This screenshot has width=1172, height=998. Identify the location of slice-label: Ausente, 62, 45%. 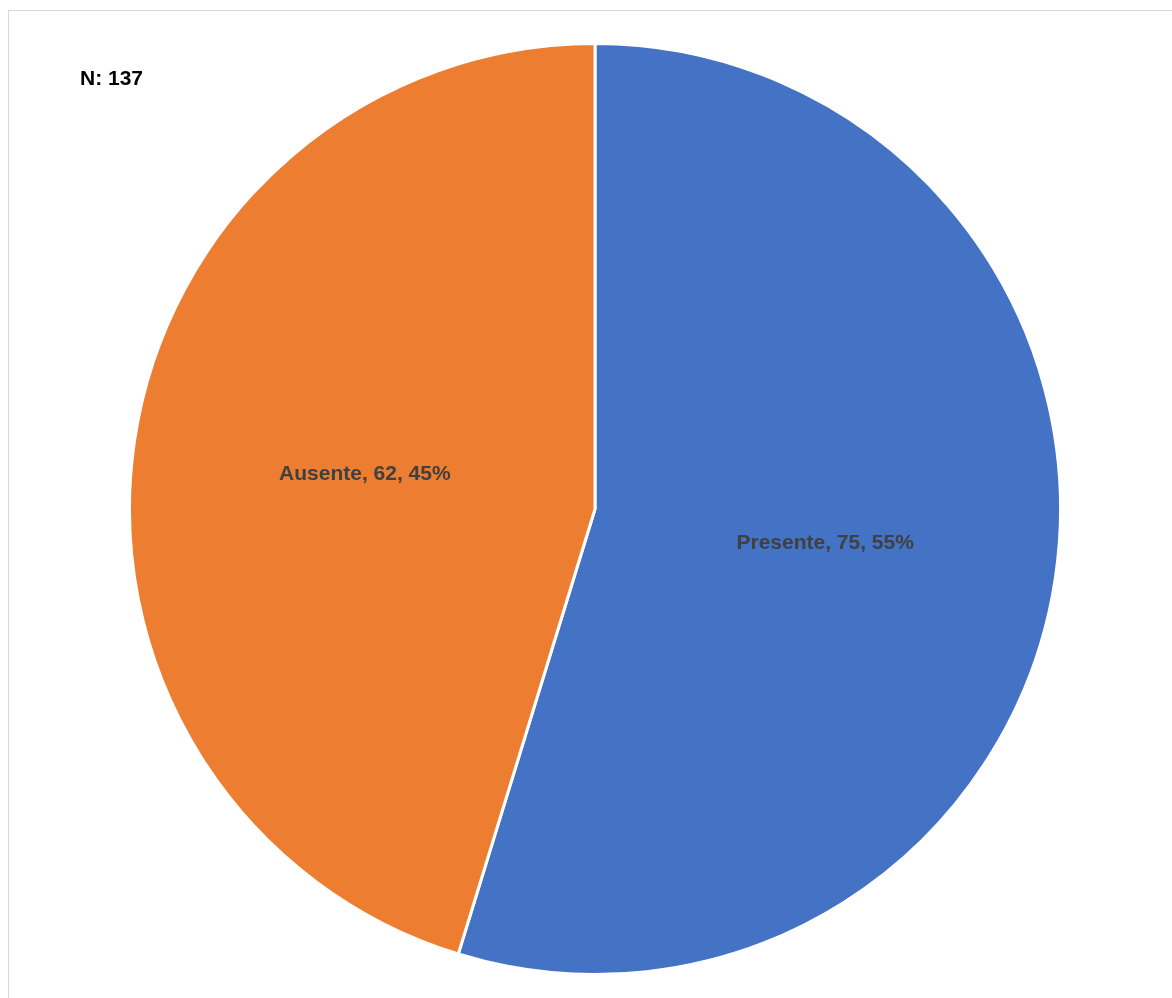
(365, 473).